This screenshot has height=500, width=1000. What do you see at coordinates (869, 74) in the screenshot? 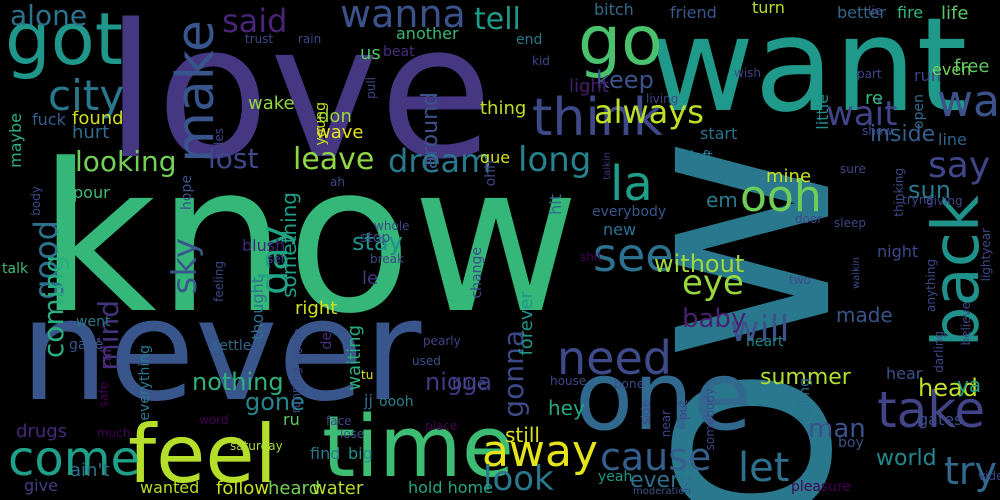
I see `word-part: part` at bounding box center [869, 74].